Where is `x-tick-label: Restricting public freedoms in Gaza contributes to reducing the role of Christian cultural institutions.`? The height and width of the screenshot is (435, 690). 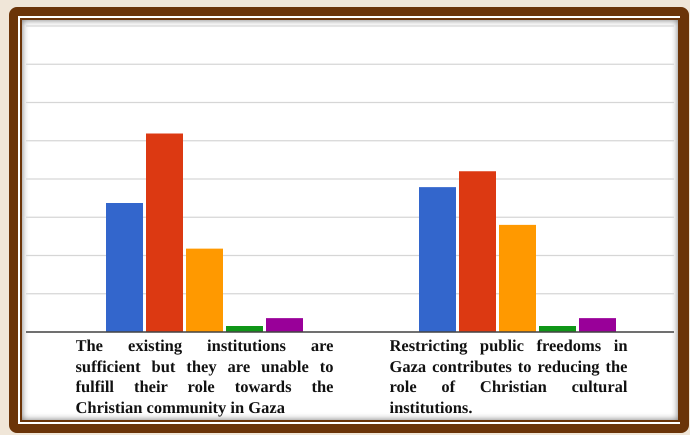 x-tick-label: Restricting public freedoms in Gaza contributes to reducing the role of Christian cultural institutions. is located at coordinates (509, 377).